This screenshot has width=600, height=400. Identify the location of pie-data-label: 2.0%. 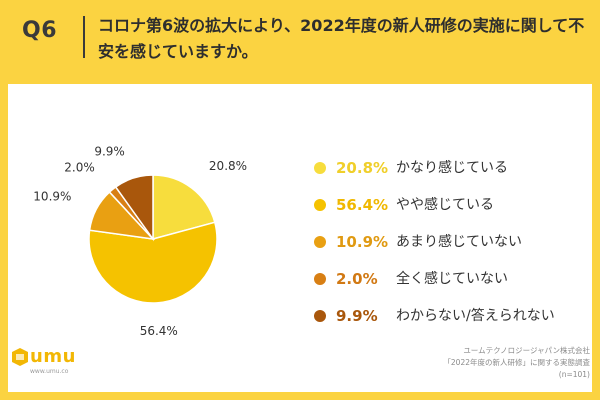
(79, 168).